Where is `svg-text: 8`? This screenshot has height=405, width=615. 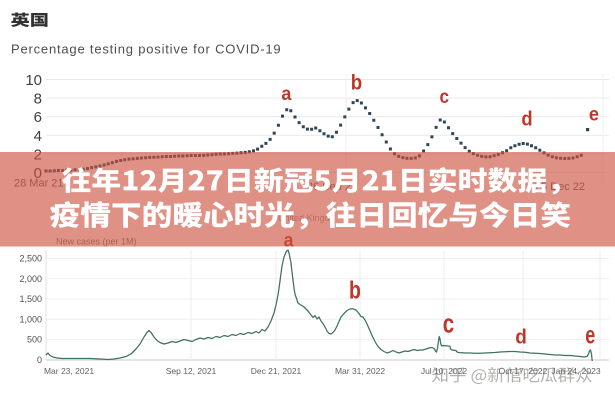
svg-text: 8 is located at coordinates (38, 99).